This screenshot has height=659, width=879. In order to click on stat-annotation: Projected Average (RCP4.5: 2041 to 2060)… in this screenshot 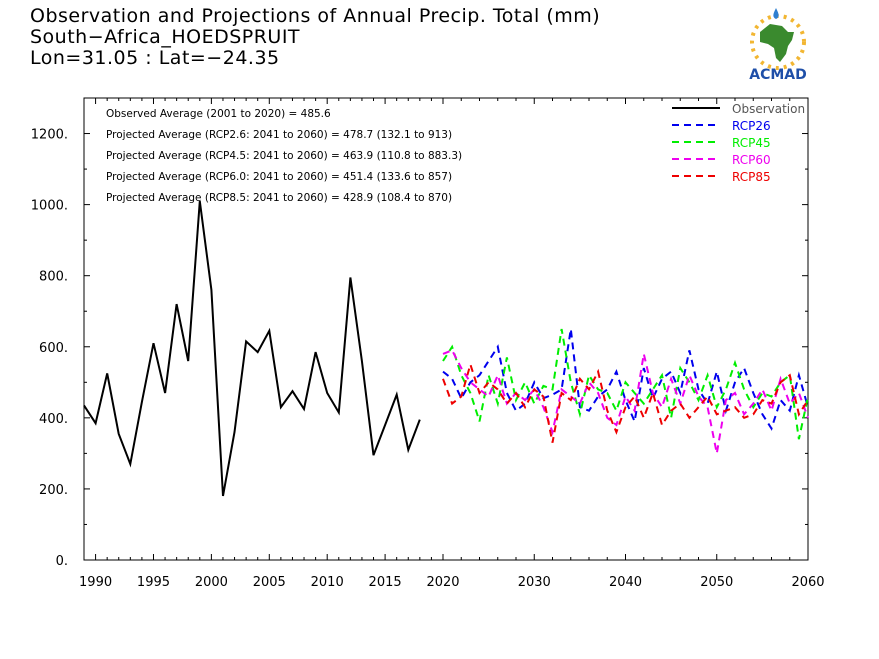, I will do `click(284, 156)`.